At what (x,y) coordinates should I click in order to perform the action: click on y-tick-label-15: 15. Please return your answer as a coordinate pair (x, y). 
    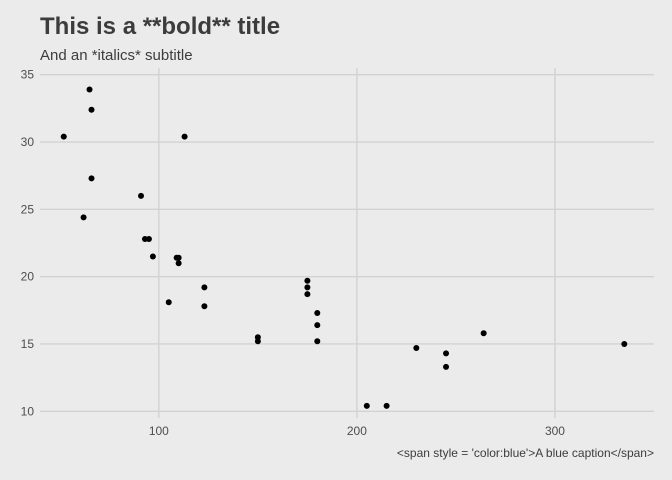
    Looking at the image, I should click on (28, 344).